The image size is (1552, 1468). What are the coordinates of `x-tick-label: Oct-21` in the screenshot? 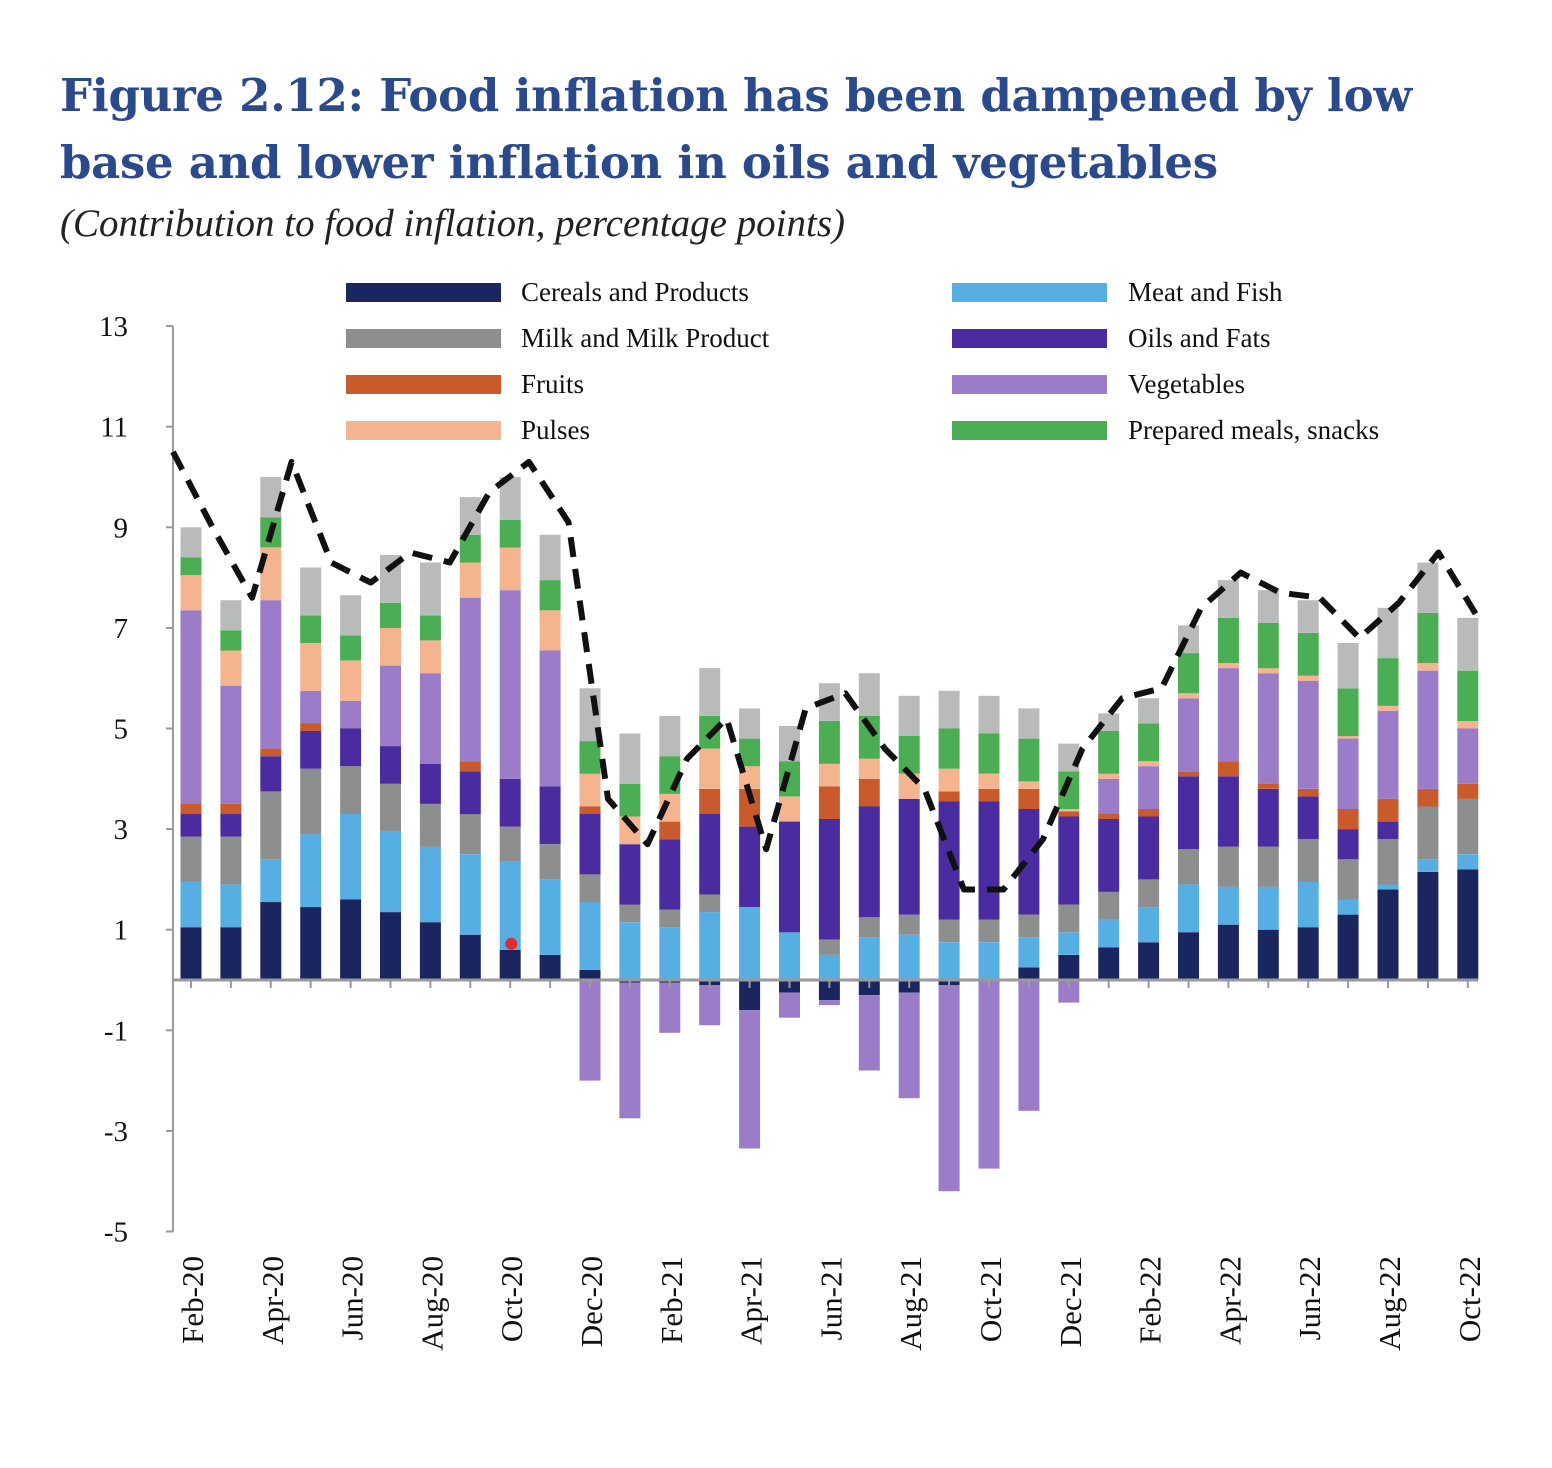 It's located at (990, 1299).